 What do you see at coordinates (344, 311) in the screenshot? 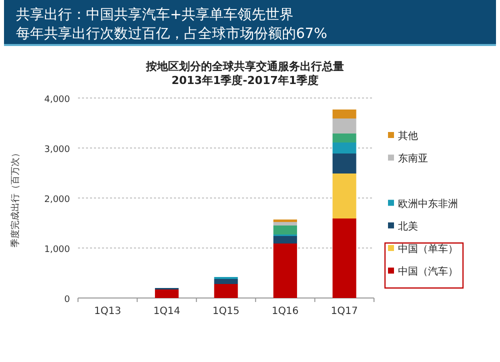
I see `x-tick-label: 1Q17` at bounding box center [344, 311].